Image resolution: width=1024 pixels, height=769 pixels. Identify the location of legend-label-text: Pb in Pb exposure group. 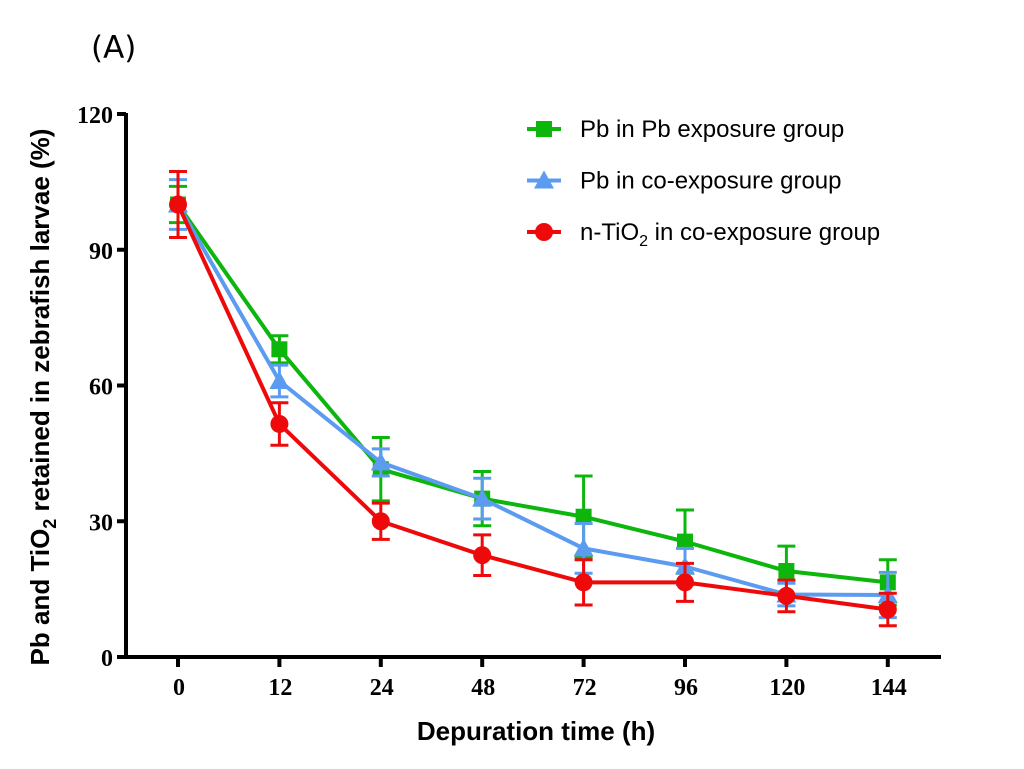
(712, 129).